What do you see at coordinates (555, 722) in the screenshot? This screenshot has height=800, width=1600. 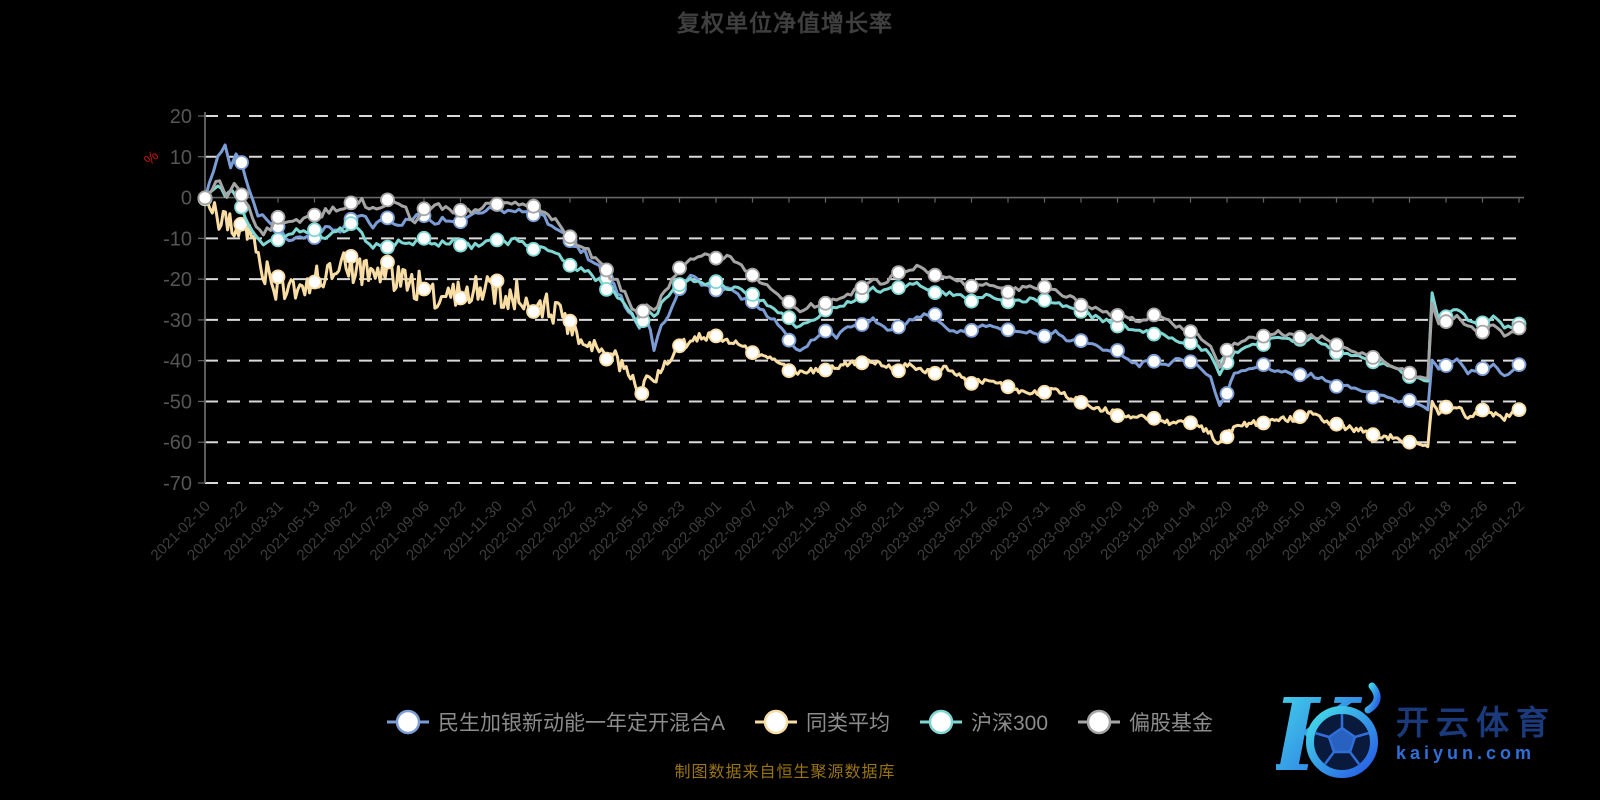 I see `legend-item-fund: 民生加银新动能一年定开混合A` at bounding box center [555, 722].